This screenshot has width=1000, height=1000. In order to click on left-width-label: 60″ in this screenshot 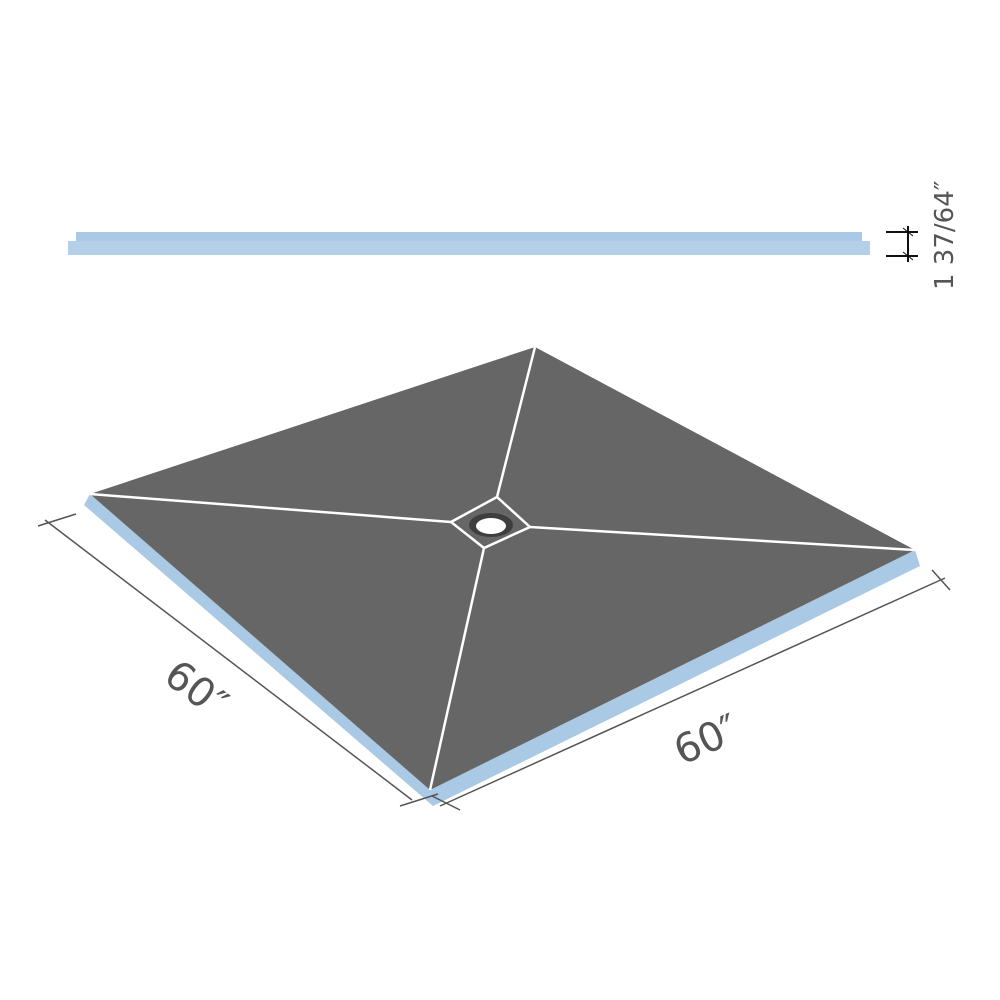, I will do `click(196, 689)`.